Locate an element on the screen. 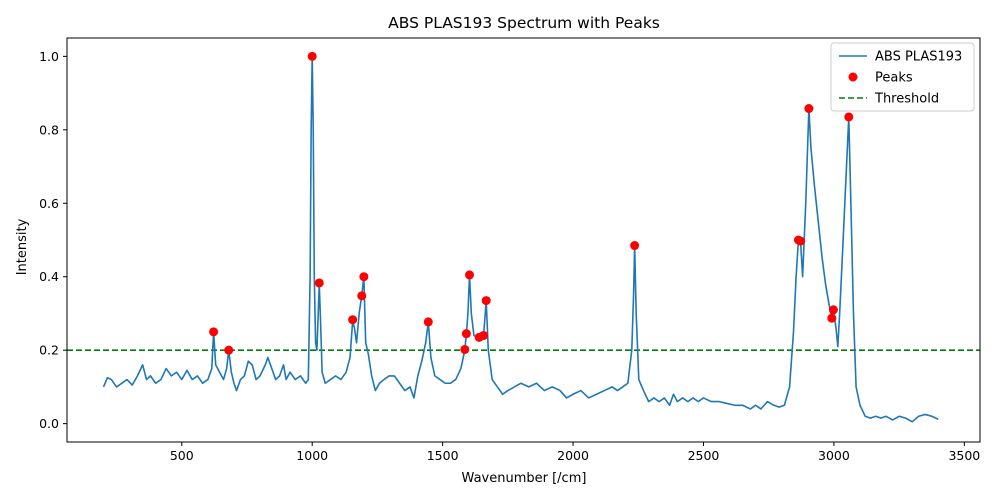 The height and width of the screenshot is (500, 1000). x-axis: 500 1000 1500 2000 2500 3000 3500 is located at coordinates (575, 452).